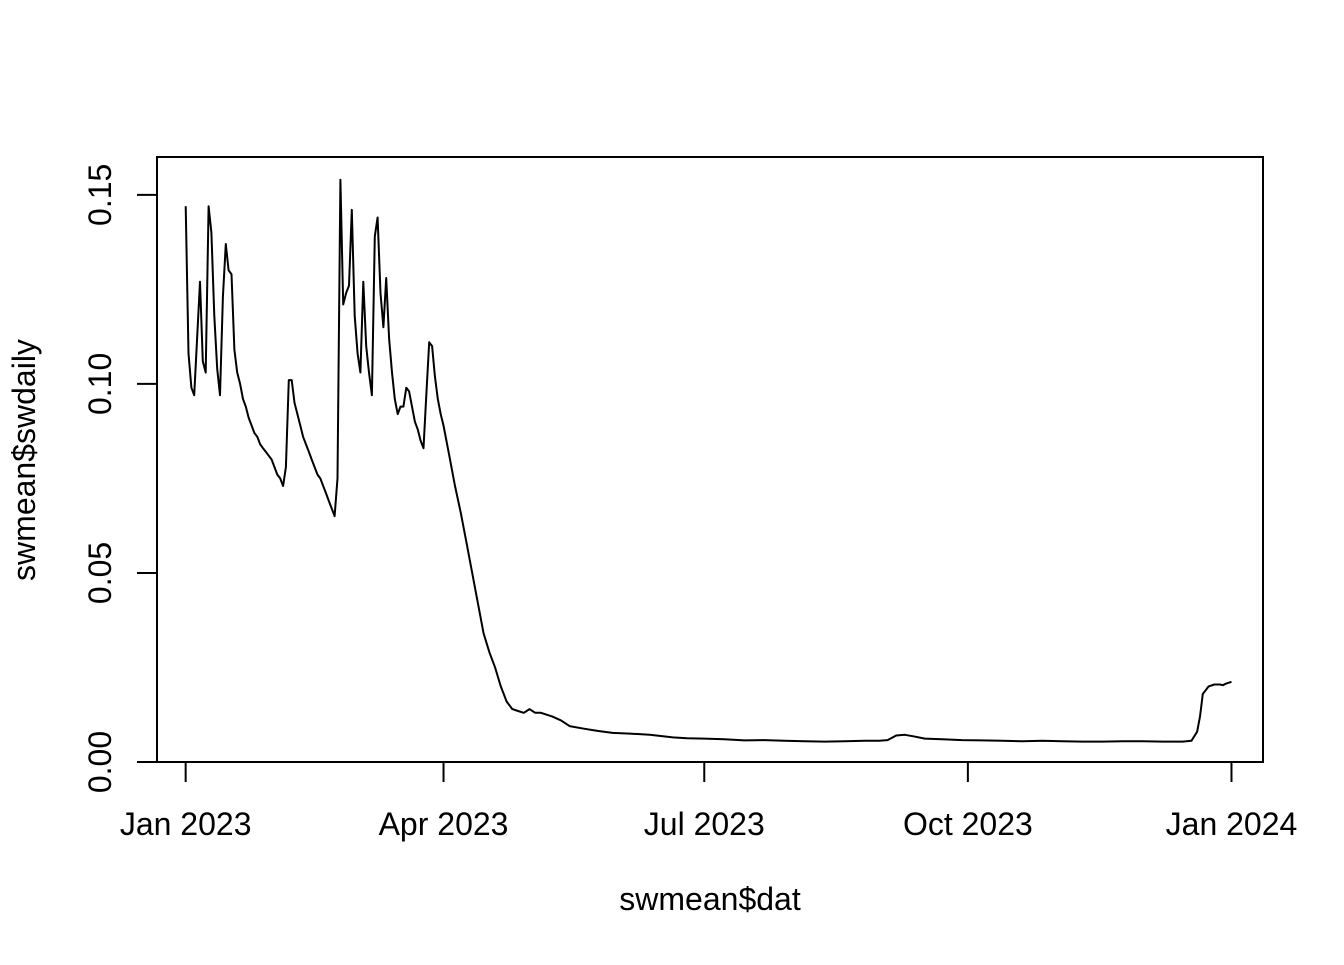 This screenshot has height=965, width=1344. I want to click on y-tick-label: 0.00, so click(100, 762).